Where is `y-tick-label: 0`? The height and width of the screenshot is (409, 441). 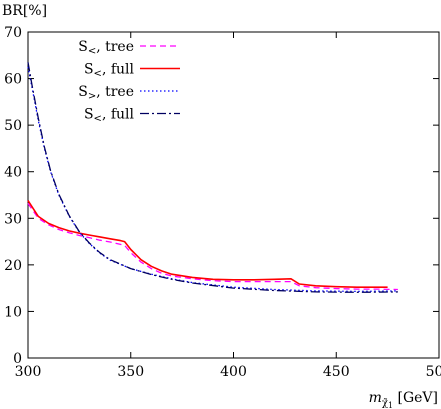 y-tick-label: 0 is located at coordinates (17, 359).